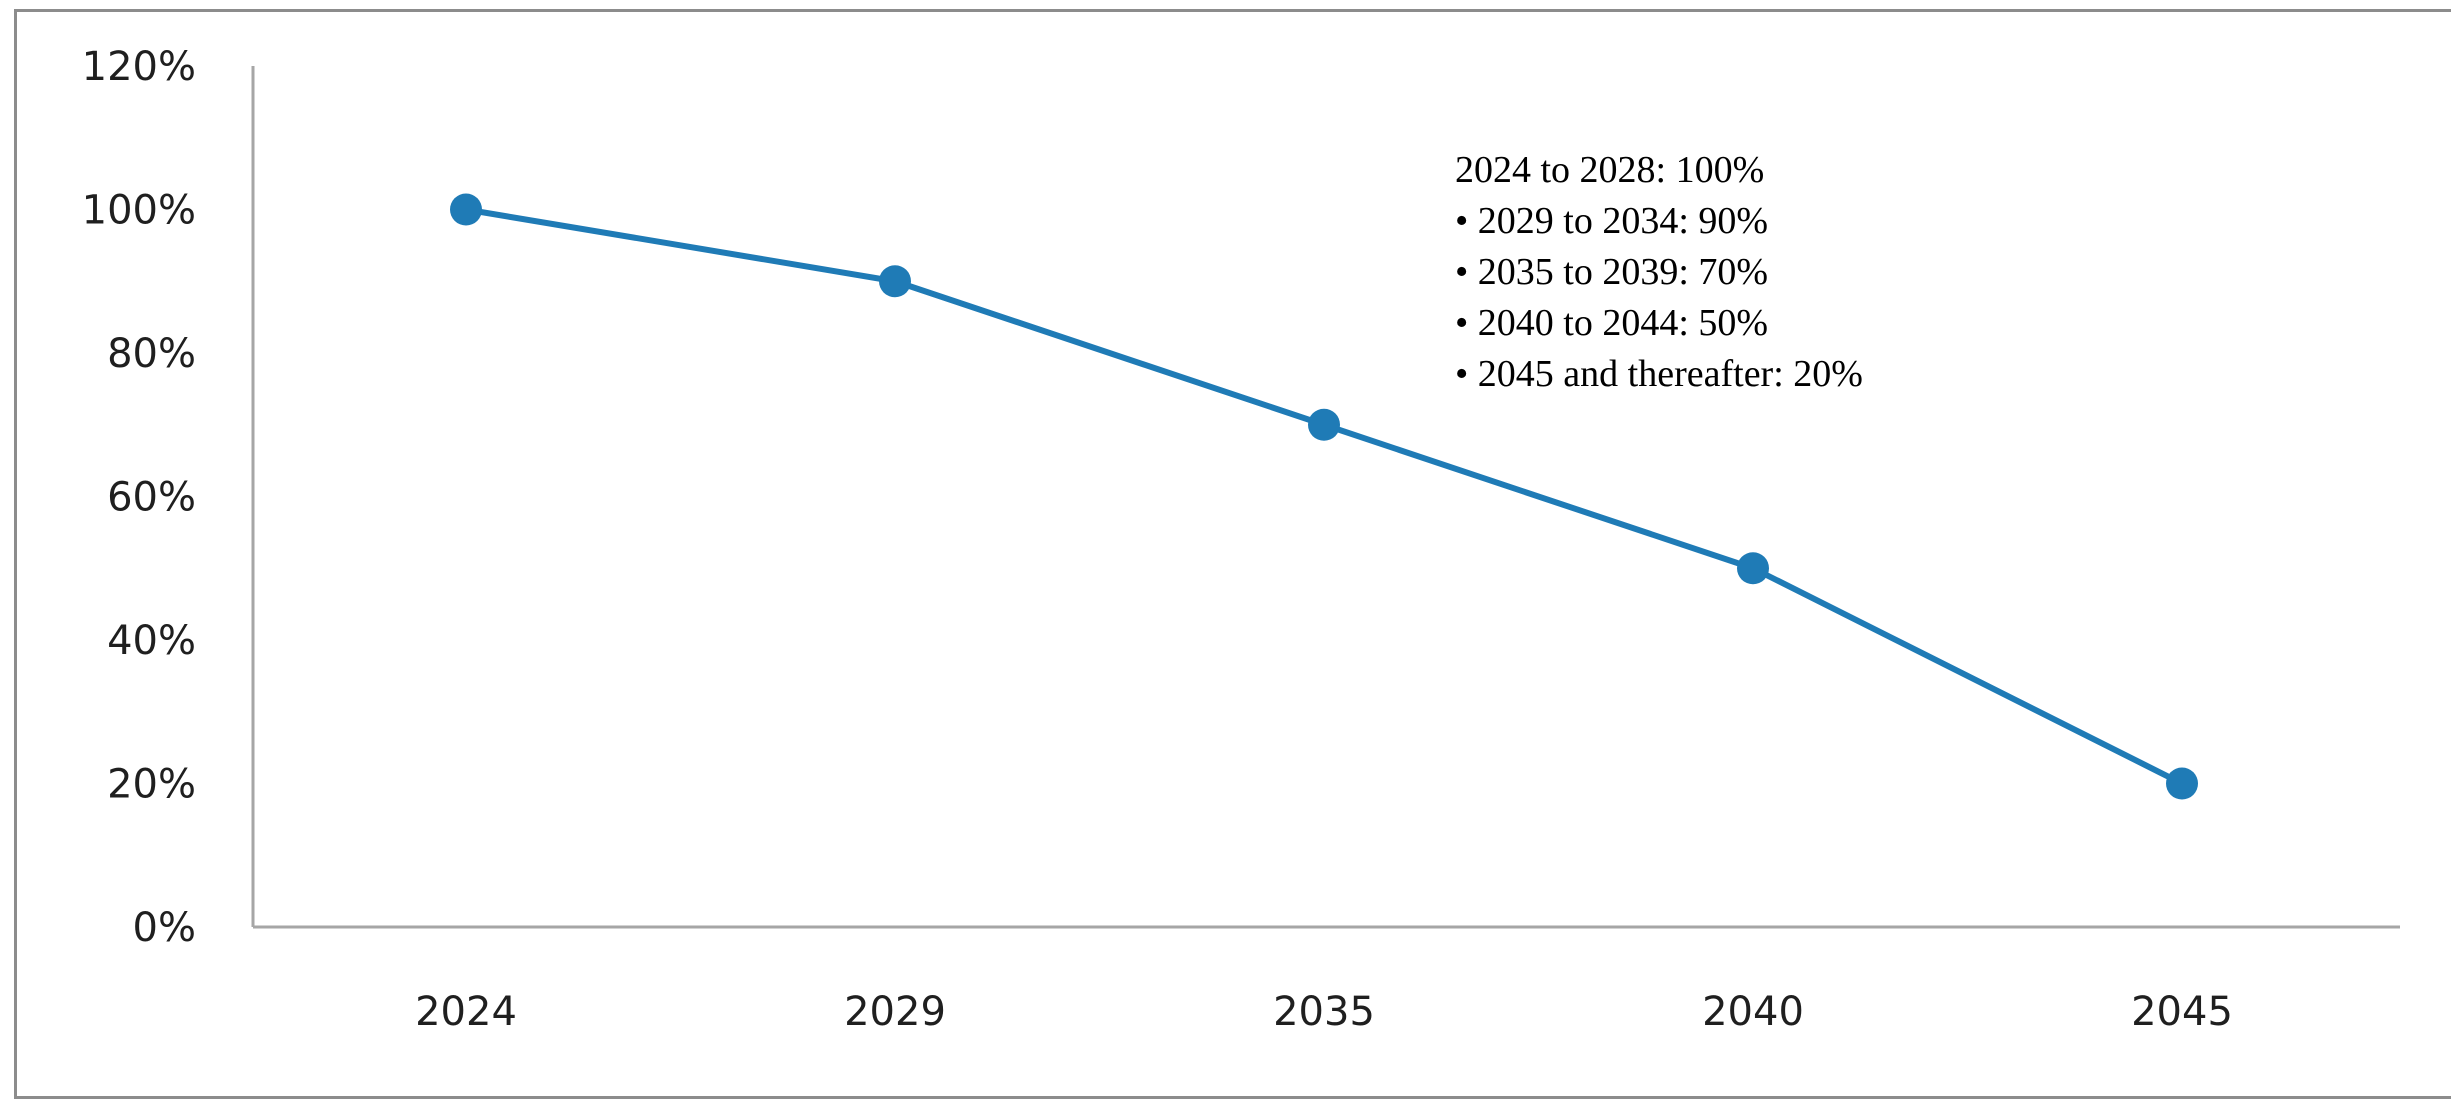 The height and width of the screenshot is (1099, 2451). What do you see at coordinates (1659, 374) in the screenshot?
I see `annotation-line: • 2045 and thereafter: 20%` at bounding box center [1659, 374].